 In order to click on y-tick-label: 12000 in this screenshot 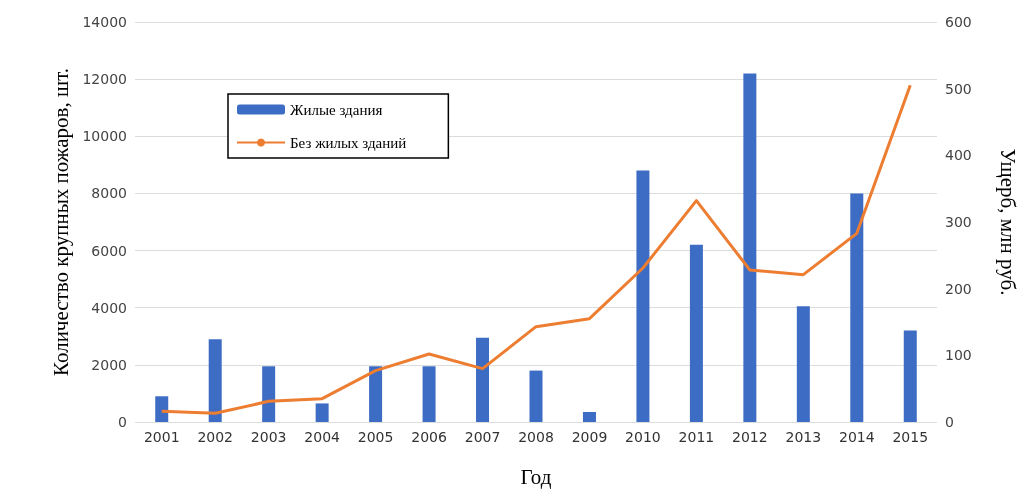, I will do `click(104, 79)`.